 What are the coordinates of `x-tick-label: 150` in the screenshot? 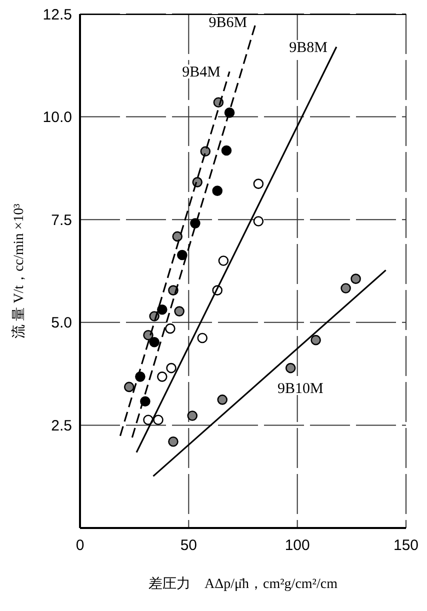 It's located at (406, 545).